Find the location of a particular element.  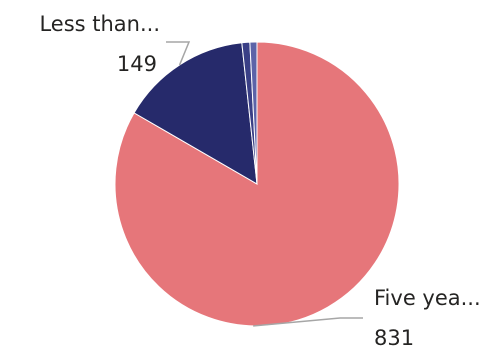

data-label-value: 831 is located at coordinates (394, 338).